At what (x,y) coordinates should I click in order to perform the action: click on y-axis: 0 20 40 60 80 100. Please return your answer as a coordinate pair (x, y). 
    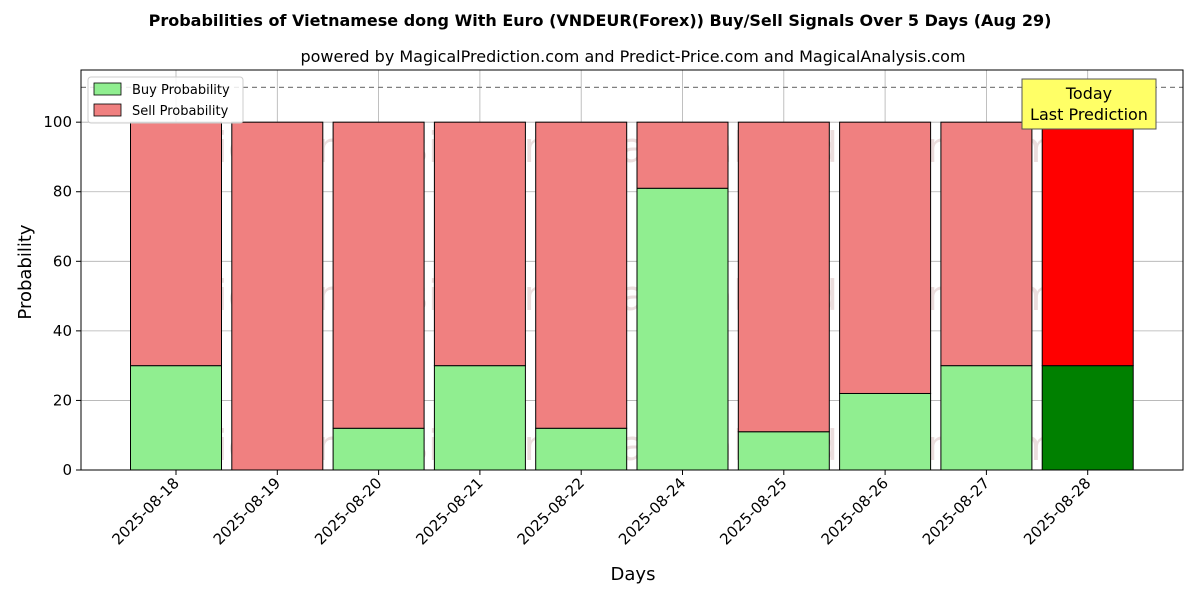
    Looking at the image, I should click on (62, 296).